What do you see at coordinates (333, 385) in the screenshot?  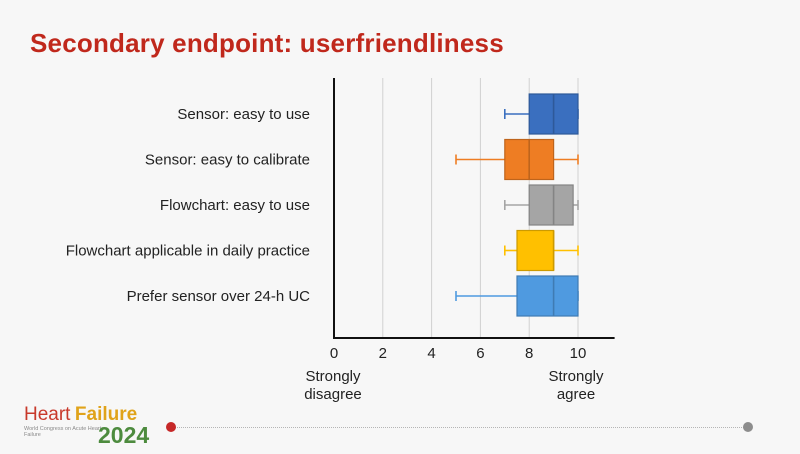 I see `annotation-strongly-disagree: Strongly disagree` at bounding box center [333, 385].